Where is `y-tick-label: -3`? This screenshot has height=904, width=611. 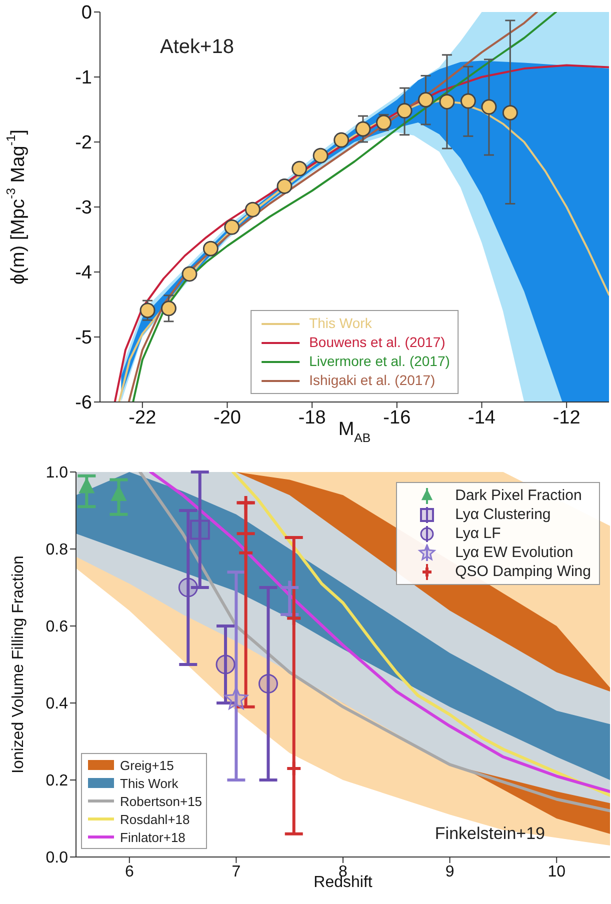
y-tick-label: -3 is located at coordinates (83, 208).